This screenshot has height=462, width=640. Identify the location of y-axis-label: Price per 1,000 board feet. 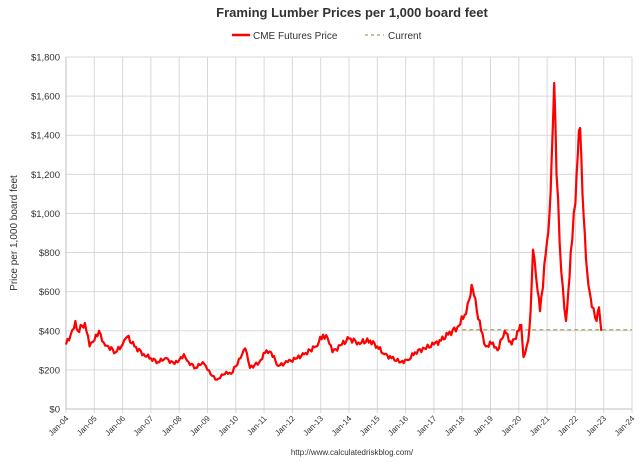
(14, 233).